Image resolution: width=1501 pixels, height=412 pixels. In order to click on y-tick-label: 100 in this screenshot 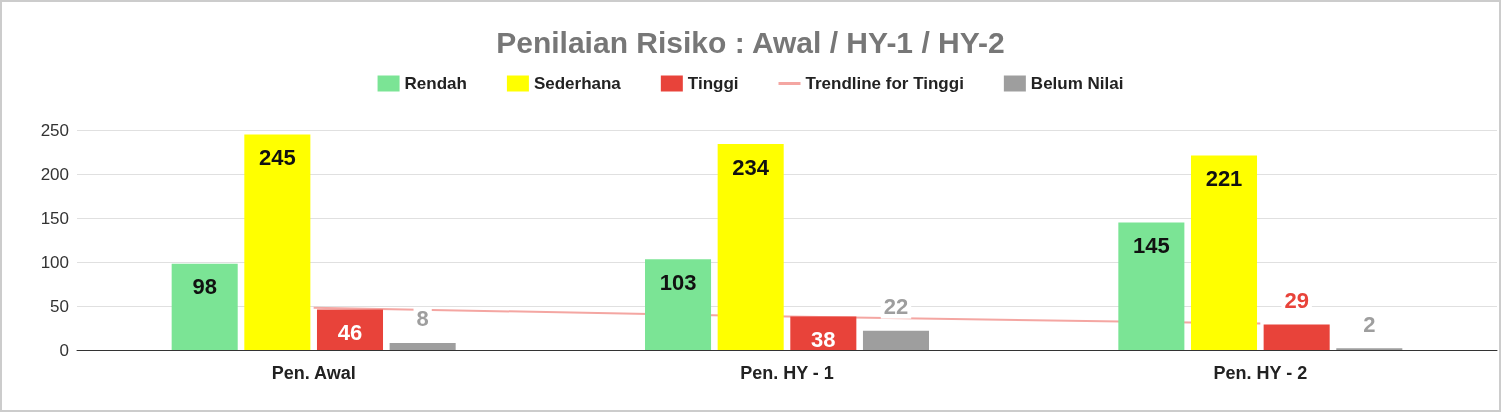, I will do `click(54, 262)`.